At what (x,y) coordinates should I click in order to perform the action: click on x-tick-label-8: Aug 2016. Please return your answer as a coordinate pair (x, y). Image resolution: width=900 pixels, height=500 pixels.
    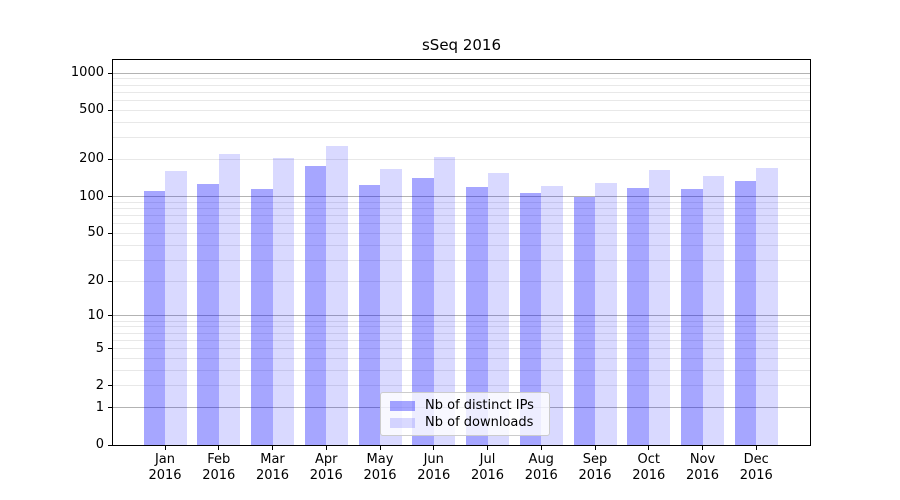
    Looking at the image, I should click on (541, 467).